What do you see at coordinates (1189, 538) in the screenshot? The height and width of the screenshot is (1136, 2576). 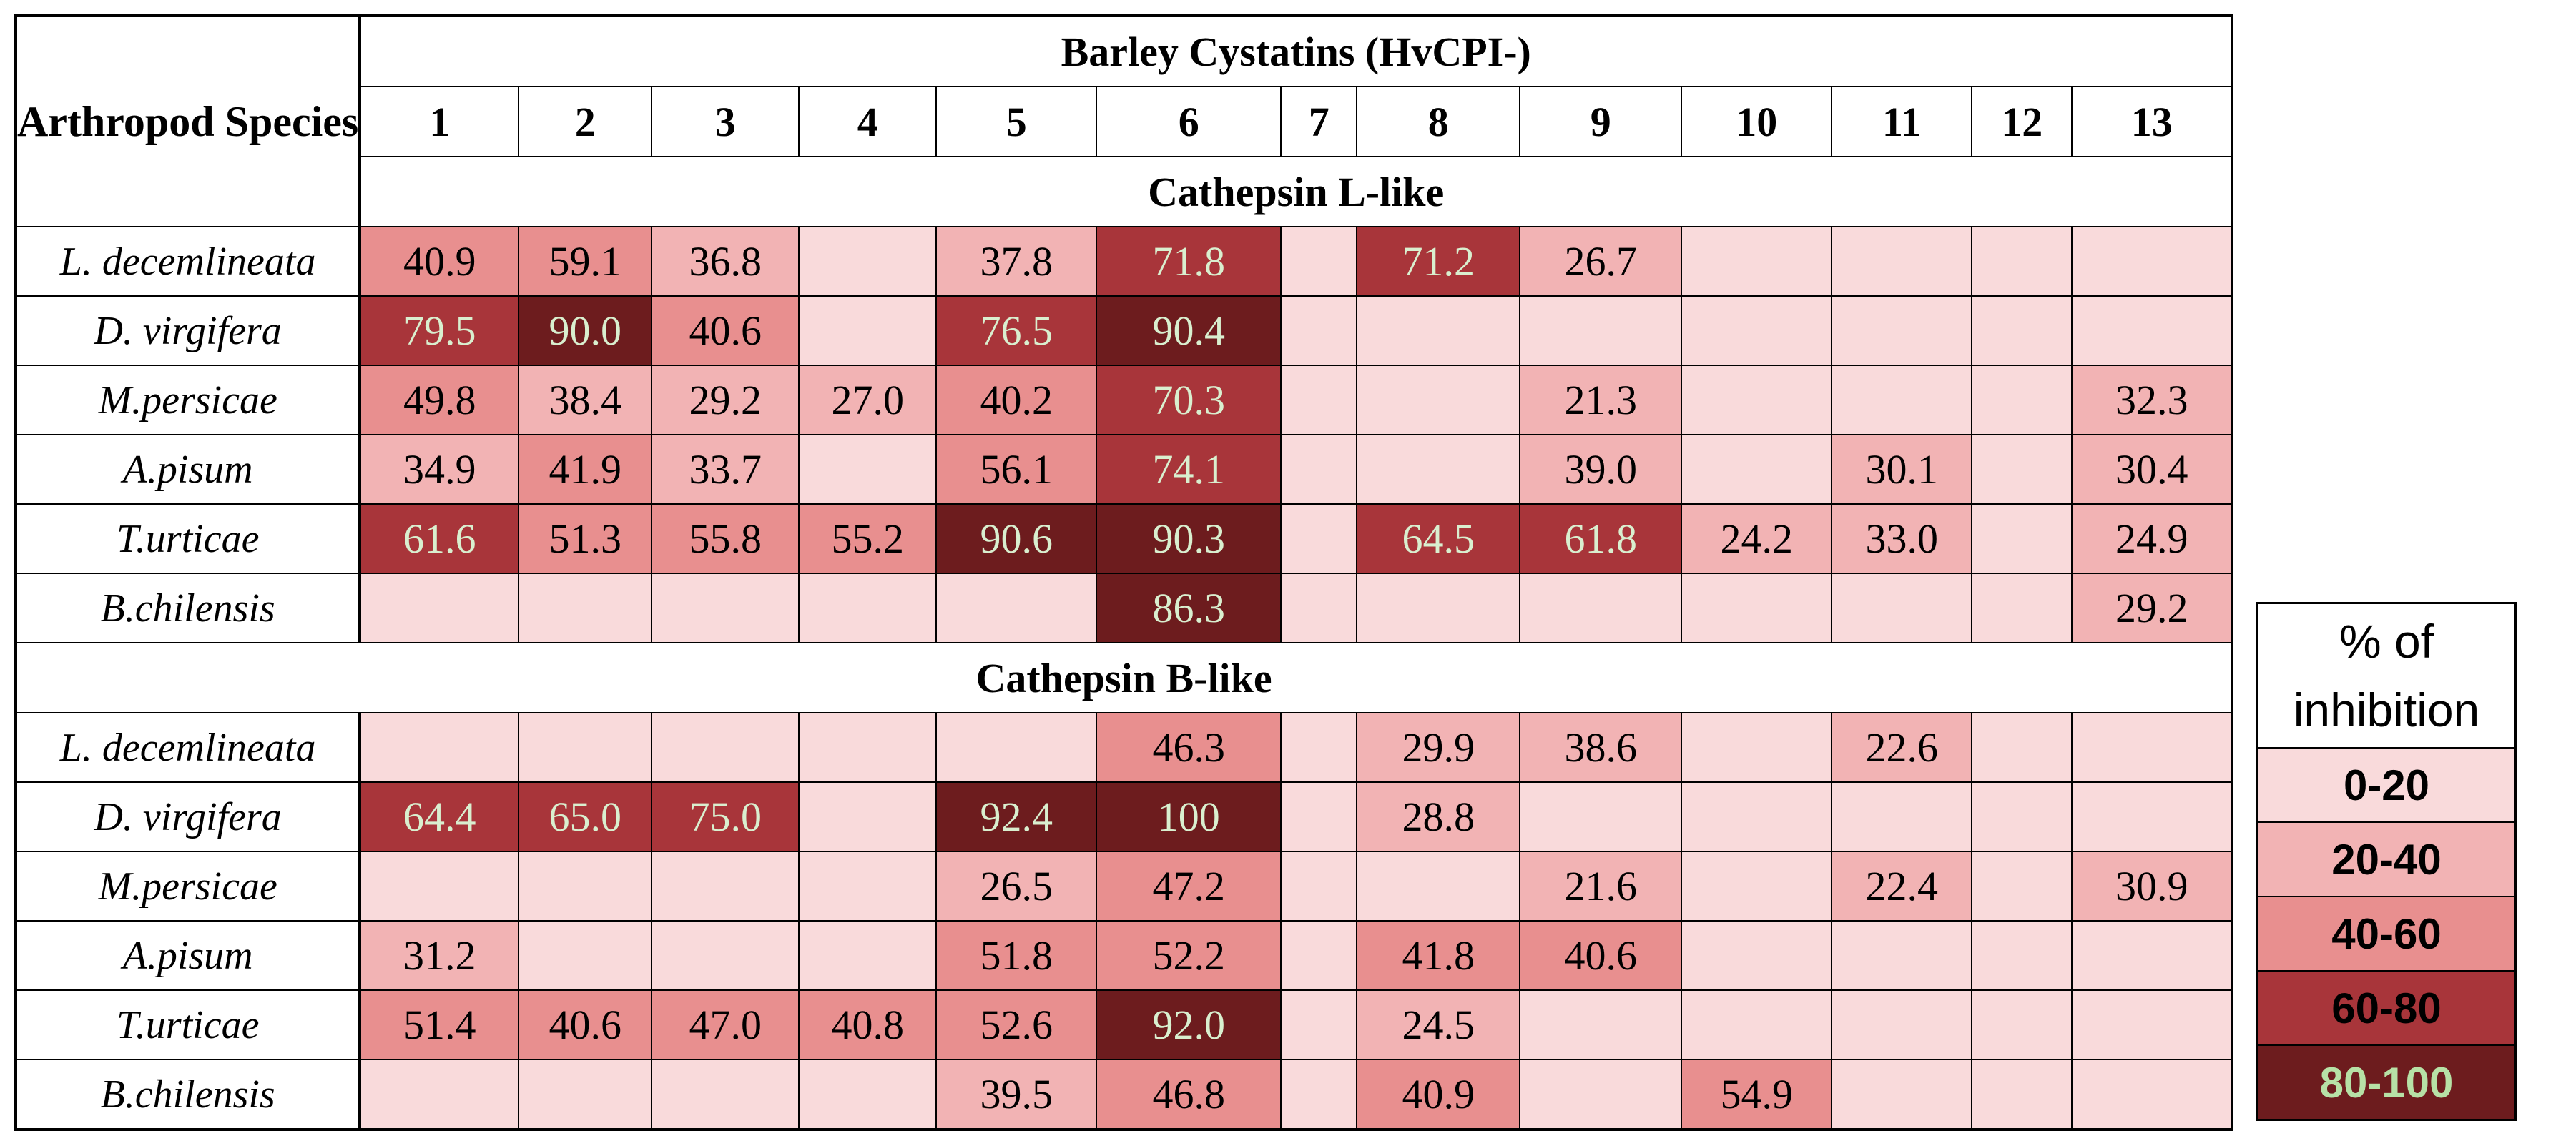 I see `heatmap-cell: 90.3` at bounding box center [1189, 538].